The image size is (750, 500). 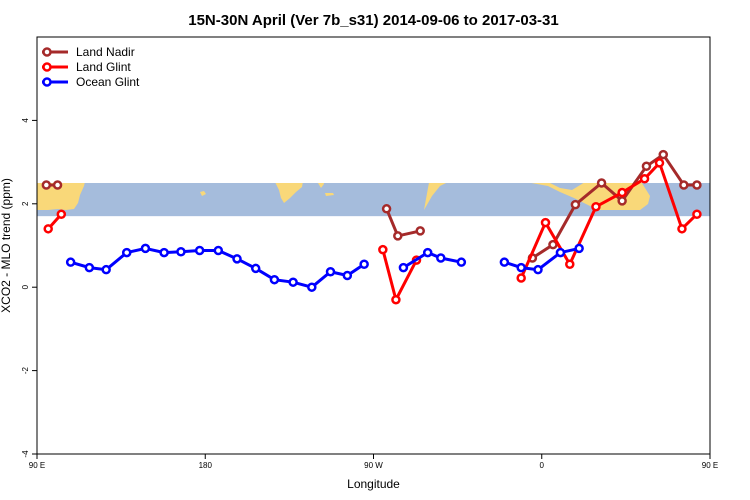 What do you see at coordinates (542, 465) in the screenshot?
I see `x-tick-label: 0` at bounding box center [542, 465].